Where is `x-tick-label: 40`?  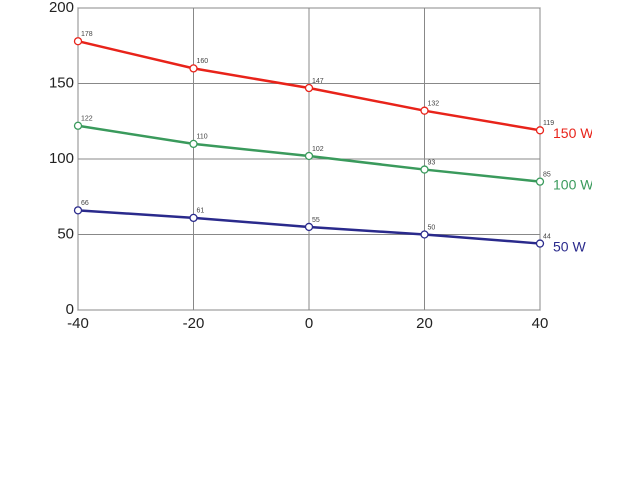
x-tick-label: 40 is located at coordinates (540, 323).